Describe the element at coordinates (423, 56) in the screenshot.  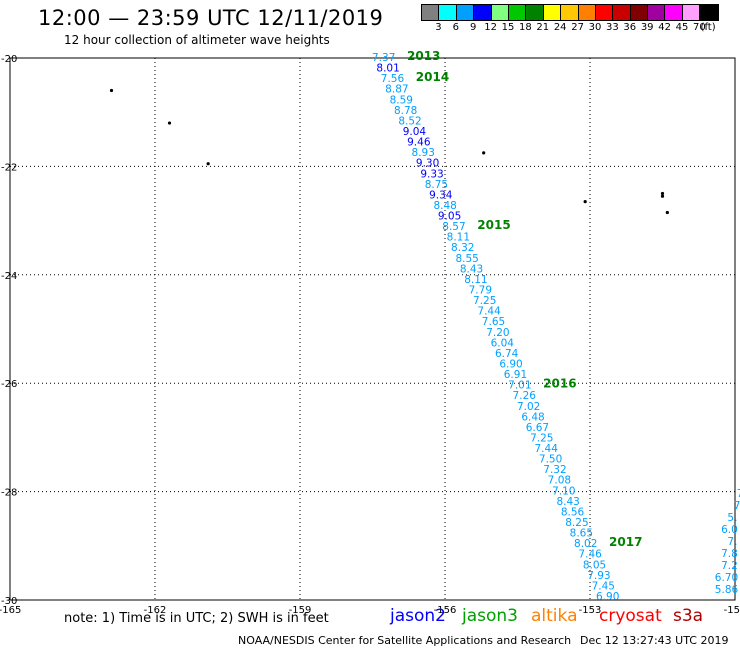
I see `time-label: 2013` at that location.